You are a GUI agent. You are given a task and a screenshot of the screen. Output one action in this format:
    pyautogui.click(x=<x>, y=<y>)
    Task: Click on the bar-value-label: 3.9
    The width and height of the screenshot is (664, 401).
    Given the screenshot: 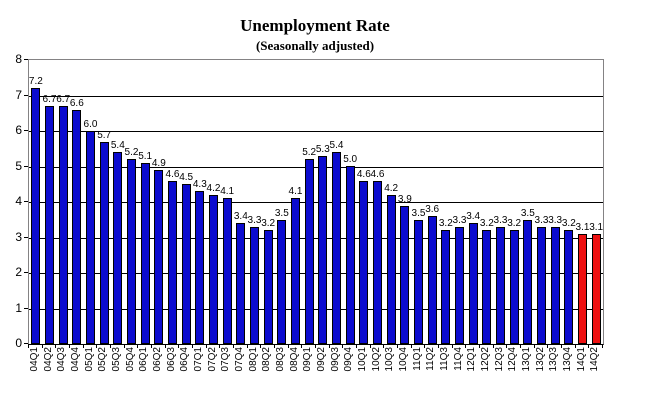 What is the action you would take?
    pyautogui.click(x=404, y=199)
    